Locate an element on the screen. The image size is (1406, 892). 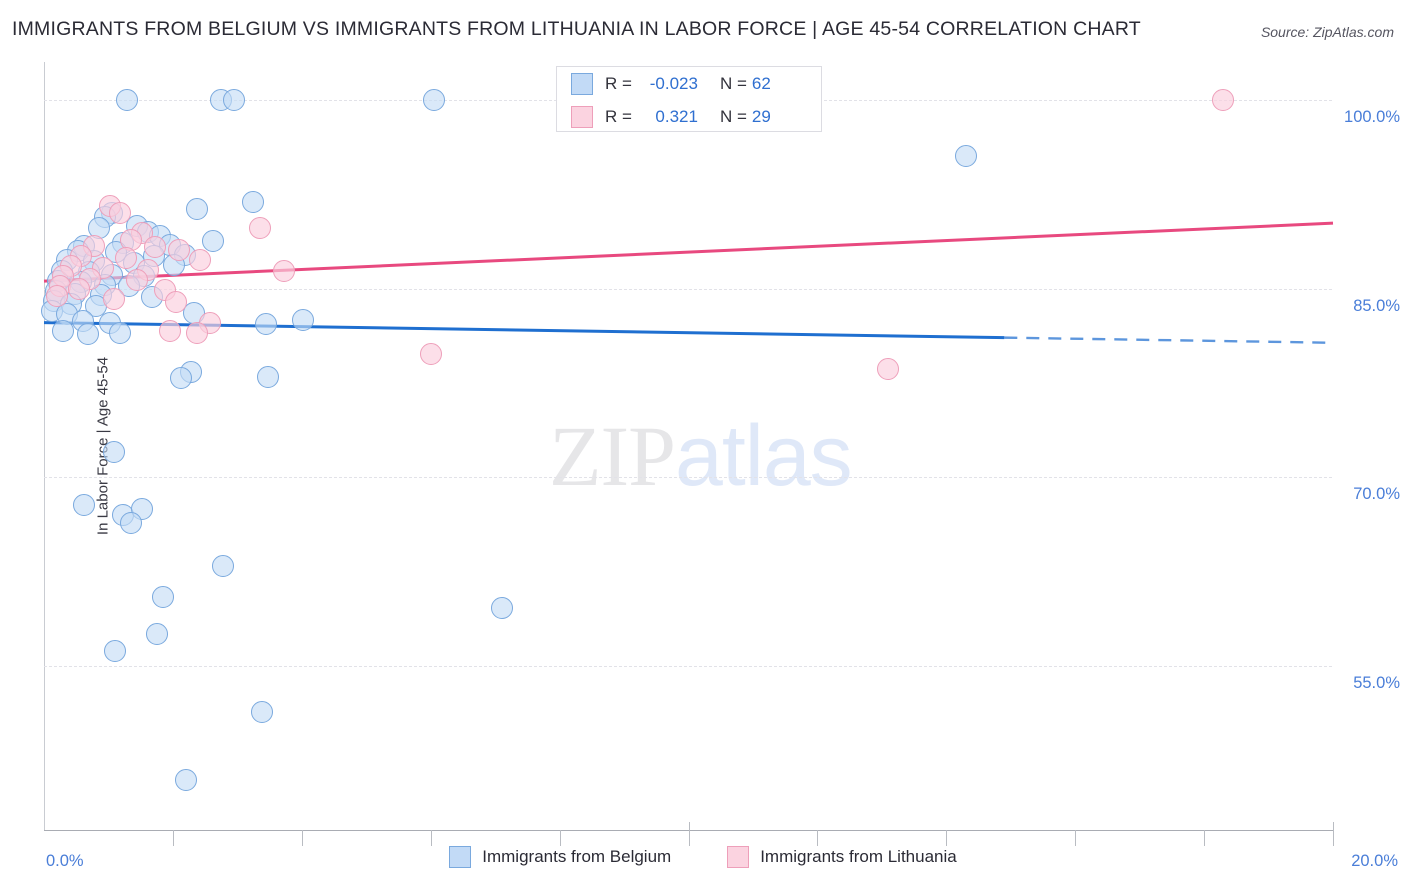
y-tick-label: 100.0% is located at coordinates (1372, 116).